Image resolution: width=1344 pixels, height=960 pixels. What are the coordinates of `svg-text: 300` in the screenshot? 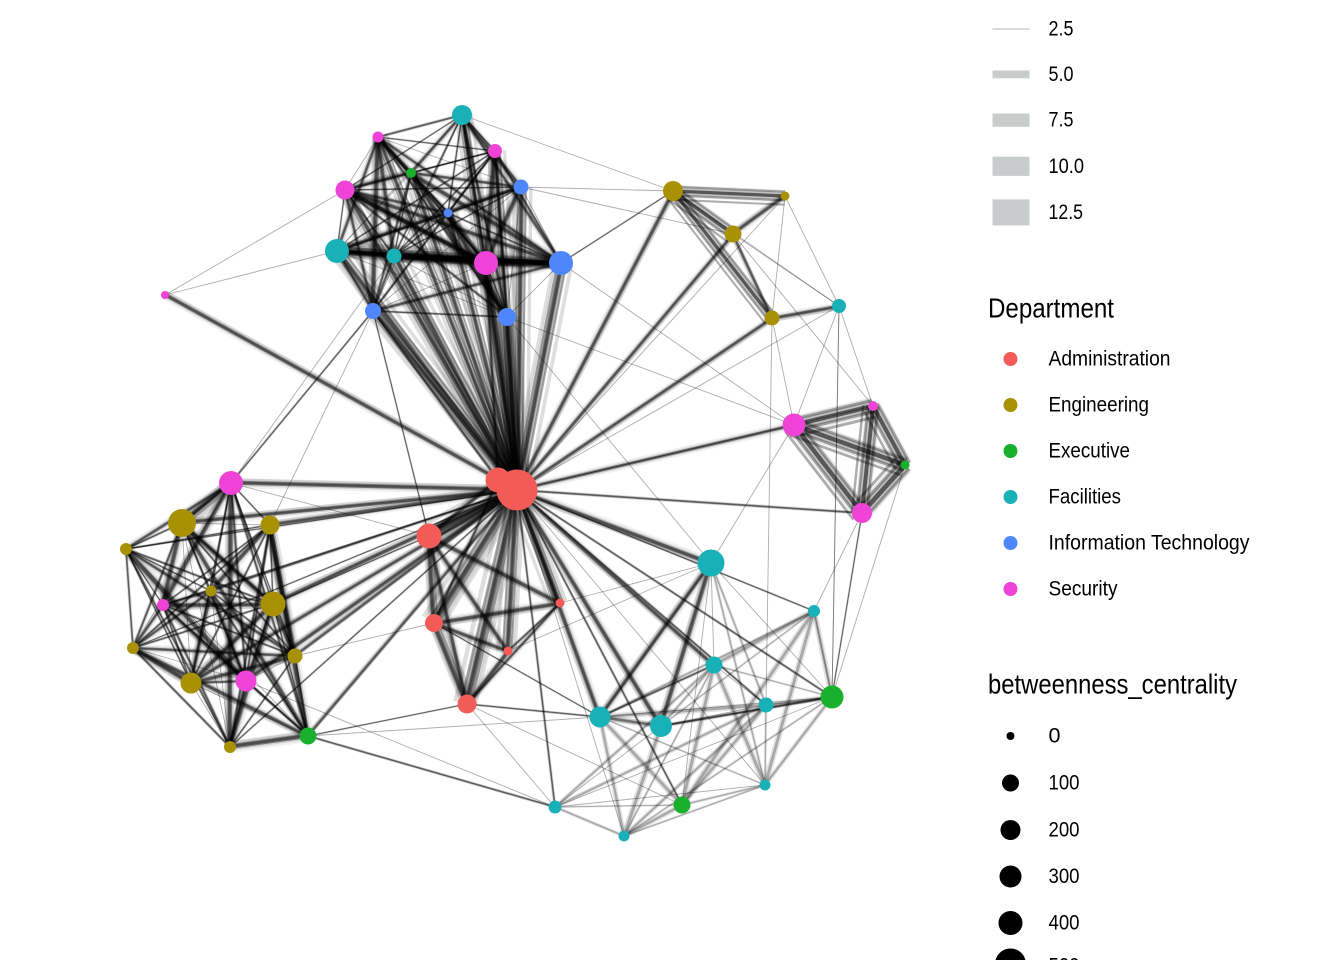 It's located at (1064, 876).